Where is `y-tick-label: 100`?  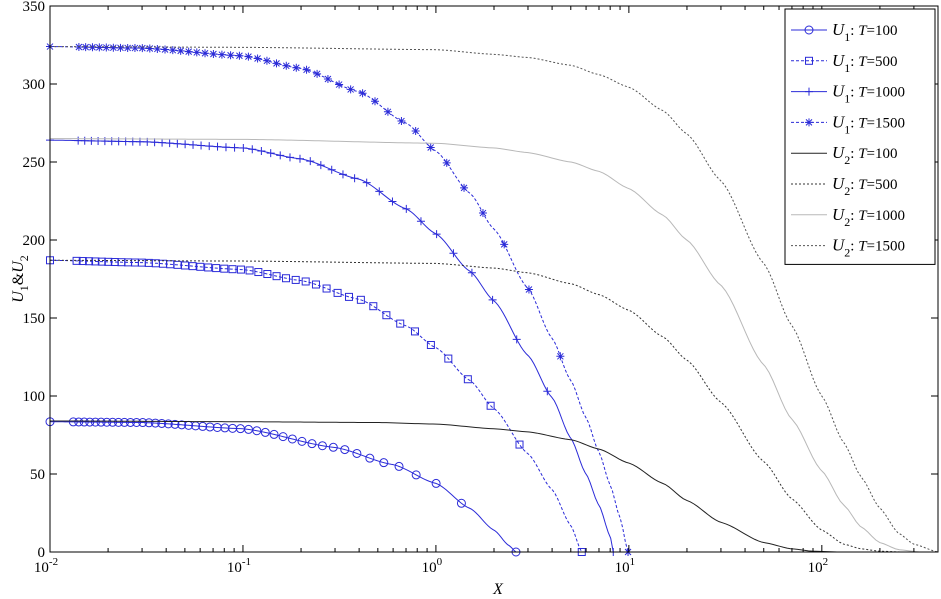
y-tick-label: 100 is located at coordinates (34, 397).